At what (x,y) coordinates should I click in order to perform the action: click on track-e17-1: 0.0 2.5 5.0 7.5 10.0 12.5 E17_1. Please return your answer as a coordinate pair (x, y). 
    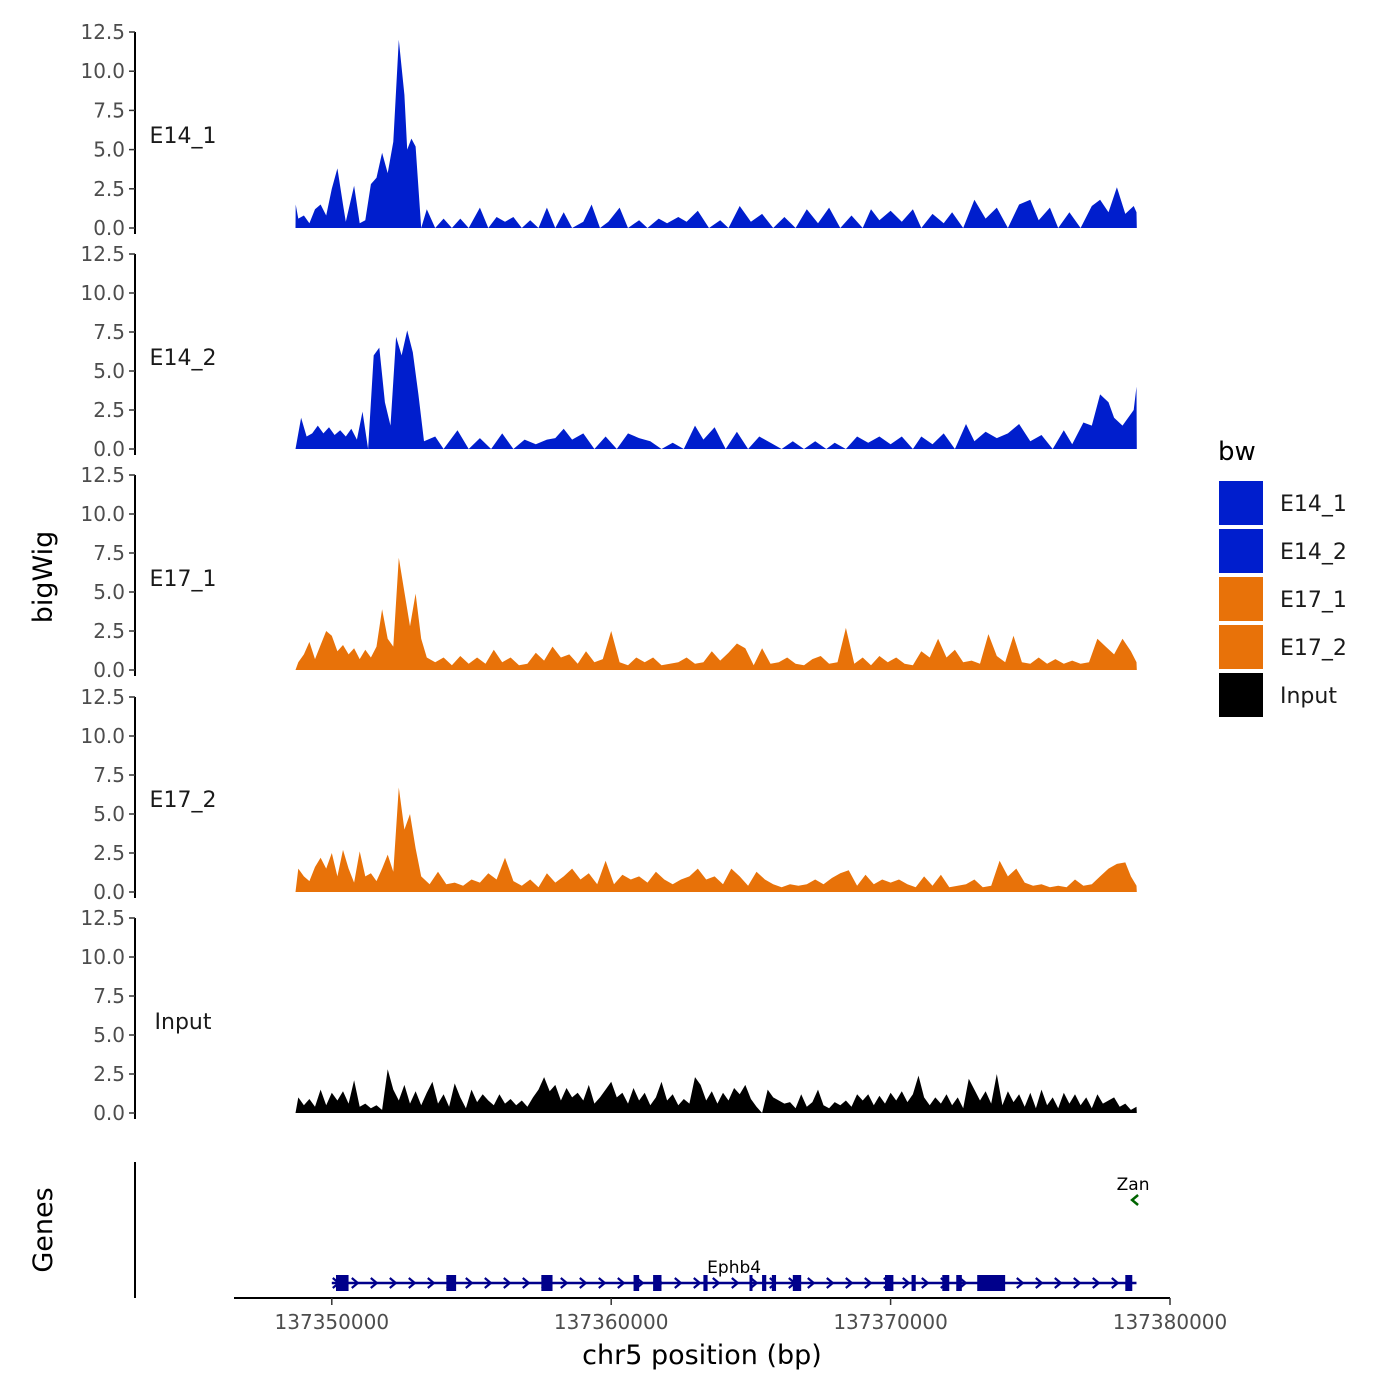
    Looking at the image, I should click on (608, 572).